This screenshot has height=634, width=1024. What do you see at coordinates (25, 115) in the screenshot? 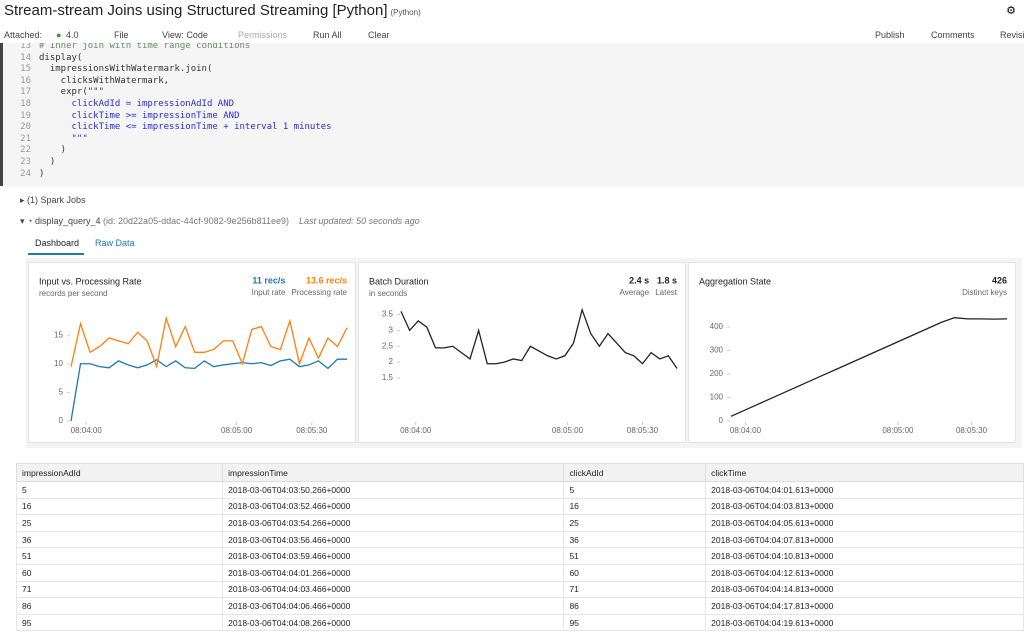
I see `line-number: 19` at bounding box center [25, 115].